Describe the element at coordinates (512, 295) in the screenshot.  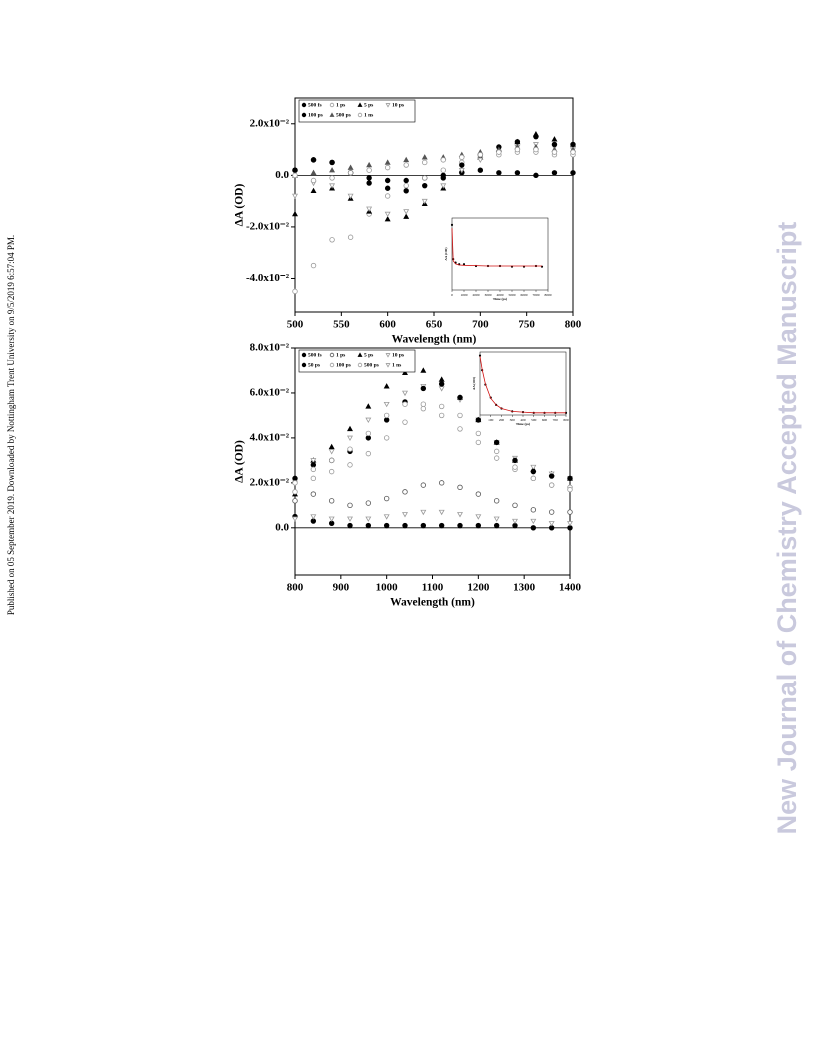
I see `x-tick-label: 5000` at that location.